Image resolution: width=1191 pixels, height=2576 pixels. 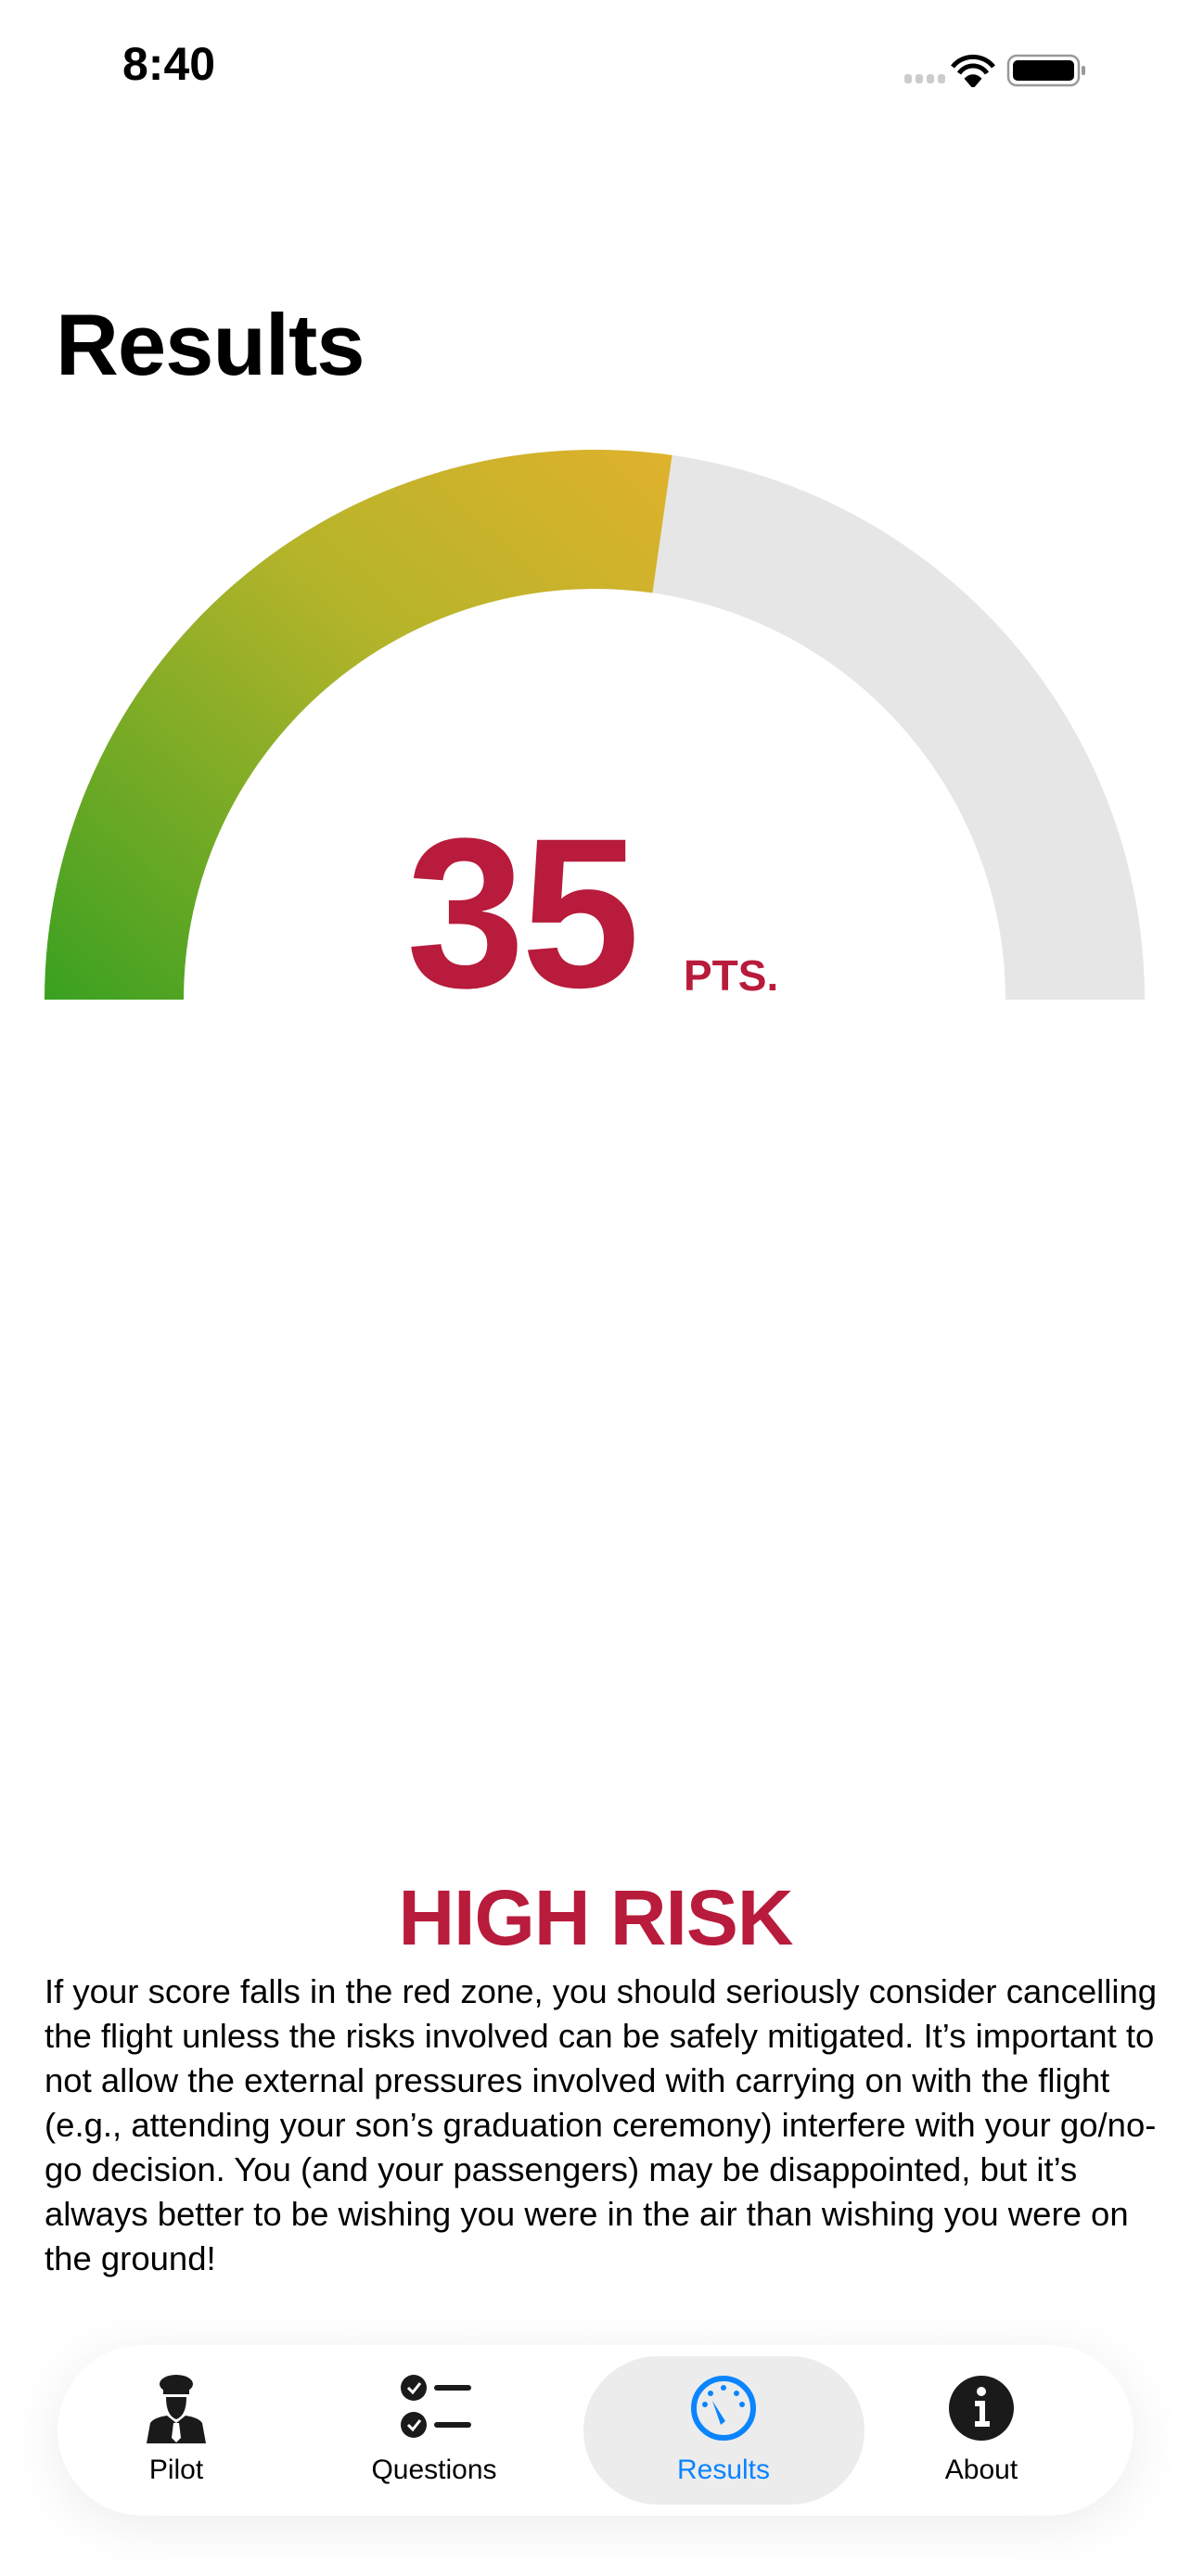 I want to click on tab-about: About, so click(x=981, y=2431).